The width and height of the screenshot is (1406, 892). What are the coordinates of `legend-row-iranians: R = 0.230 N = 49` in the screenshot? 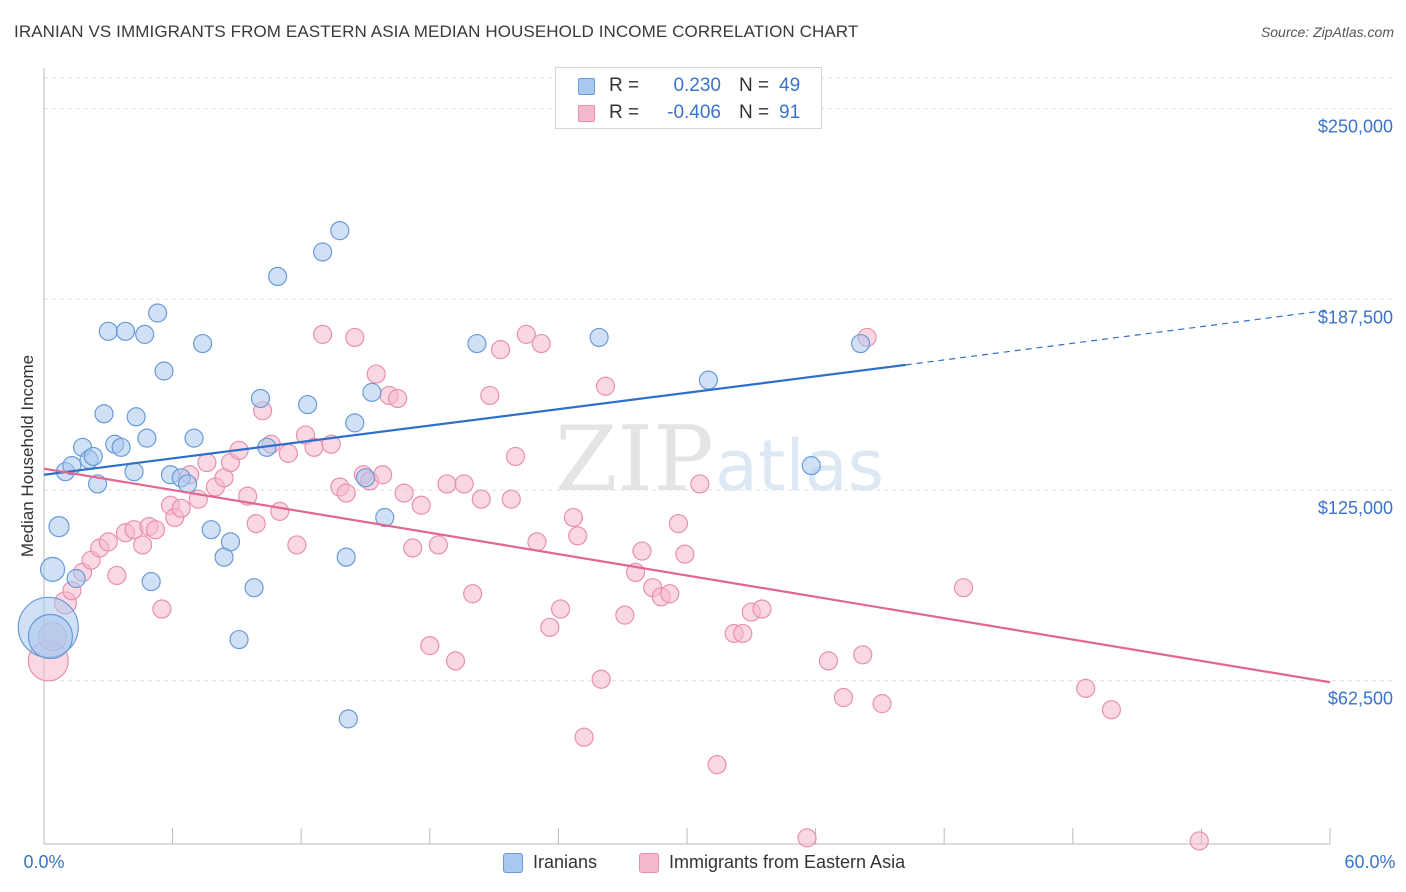 It's located at (689, 86).